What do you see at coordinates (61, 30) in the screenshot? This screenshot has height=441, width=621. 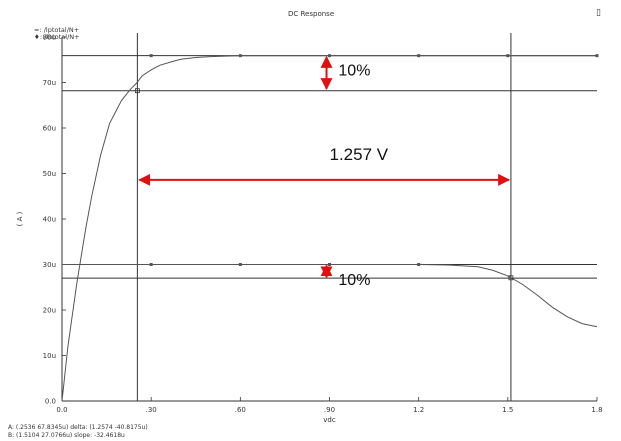 I see `legend-label: /lptotal/N+` at bounding box center [61, 30].